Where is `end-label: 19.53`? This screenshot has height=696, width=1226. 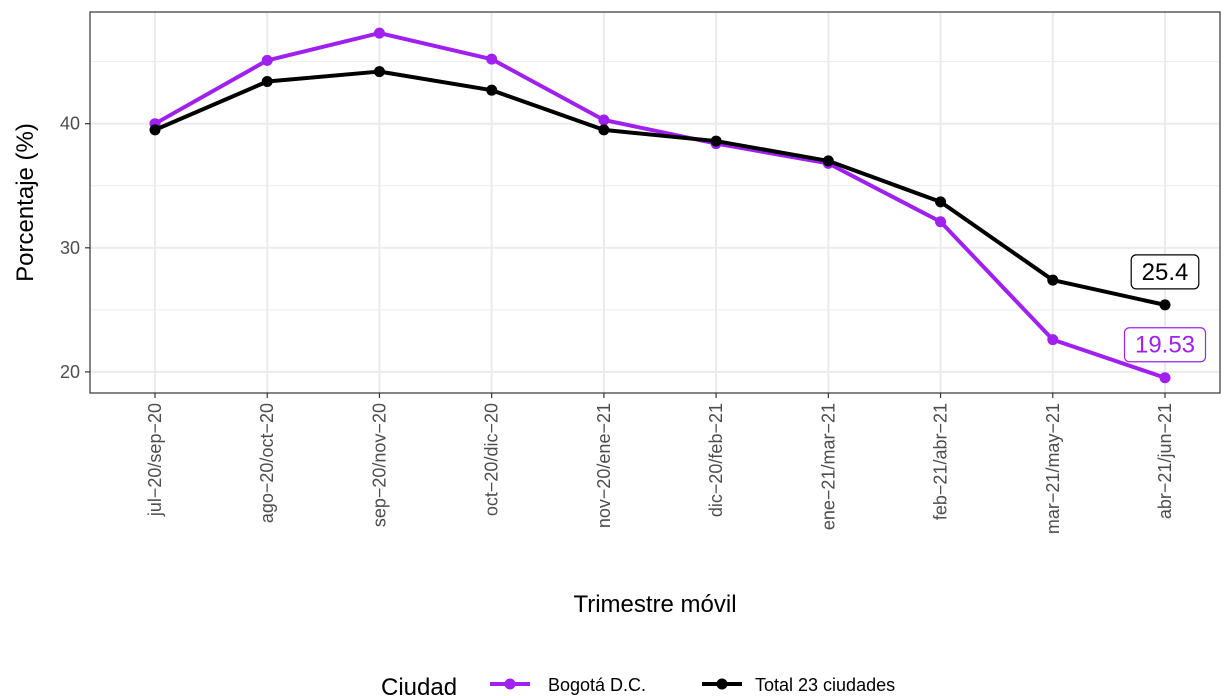 end-label: 19.53 is located at coordinates (1165, 345).